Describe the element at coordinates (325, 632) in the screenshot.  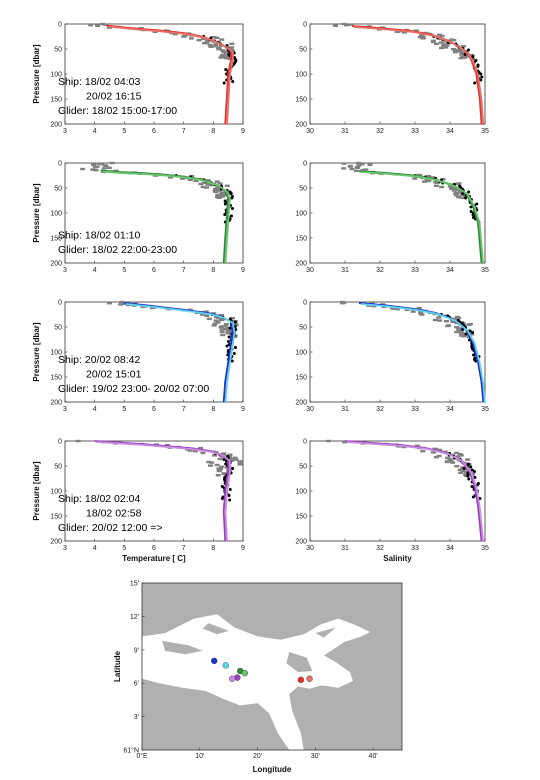
I see `island` at that location.